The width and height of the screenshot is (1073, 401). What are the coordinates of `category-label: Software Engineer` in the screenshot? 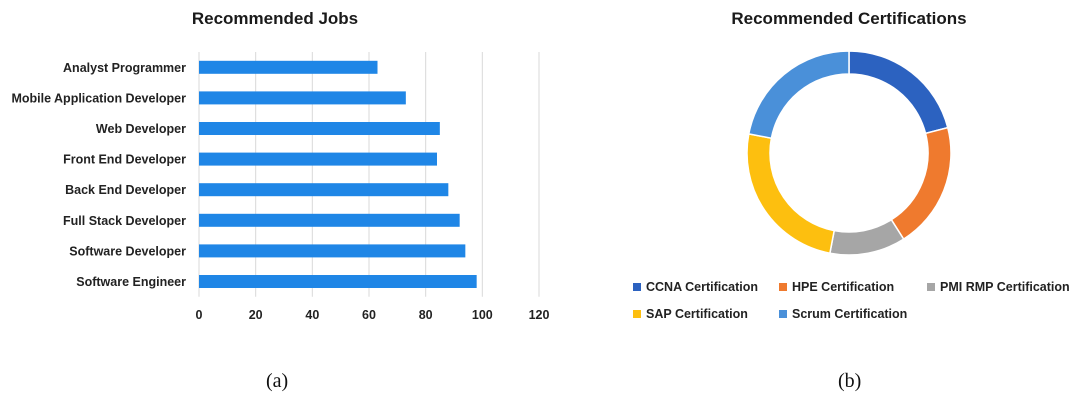 It's located at (131, 282).